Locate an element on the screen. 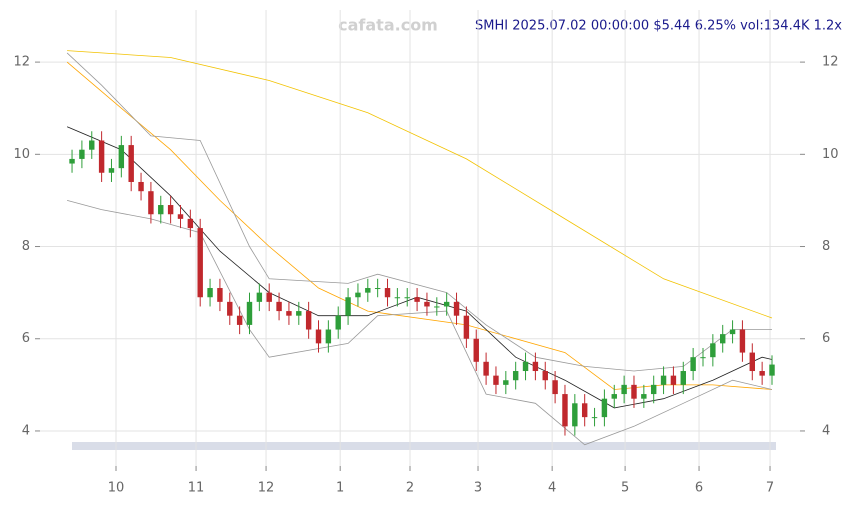 The image size is (853, 505). x-tick-label: 1 is located at coordinates (340, 488).